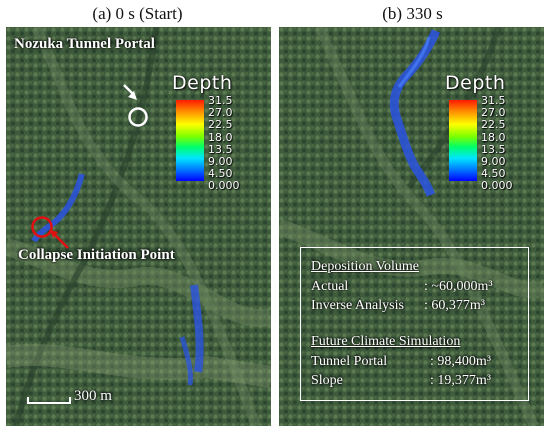 Image resolution: width=550 pixels, height=431 pixels. Describe the element at coordinates (49, 400) in the screenshot. I see `scale-bar` at that location.